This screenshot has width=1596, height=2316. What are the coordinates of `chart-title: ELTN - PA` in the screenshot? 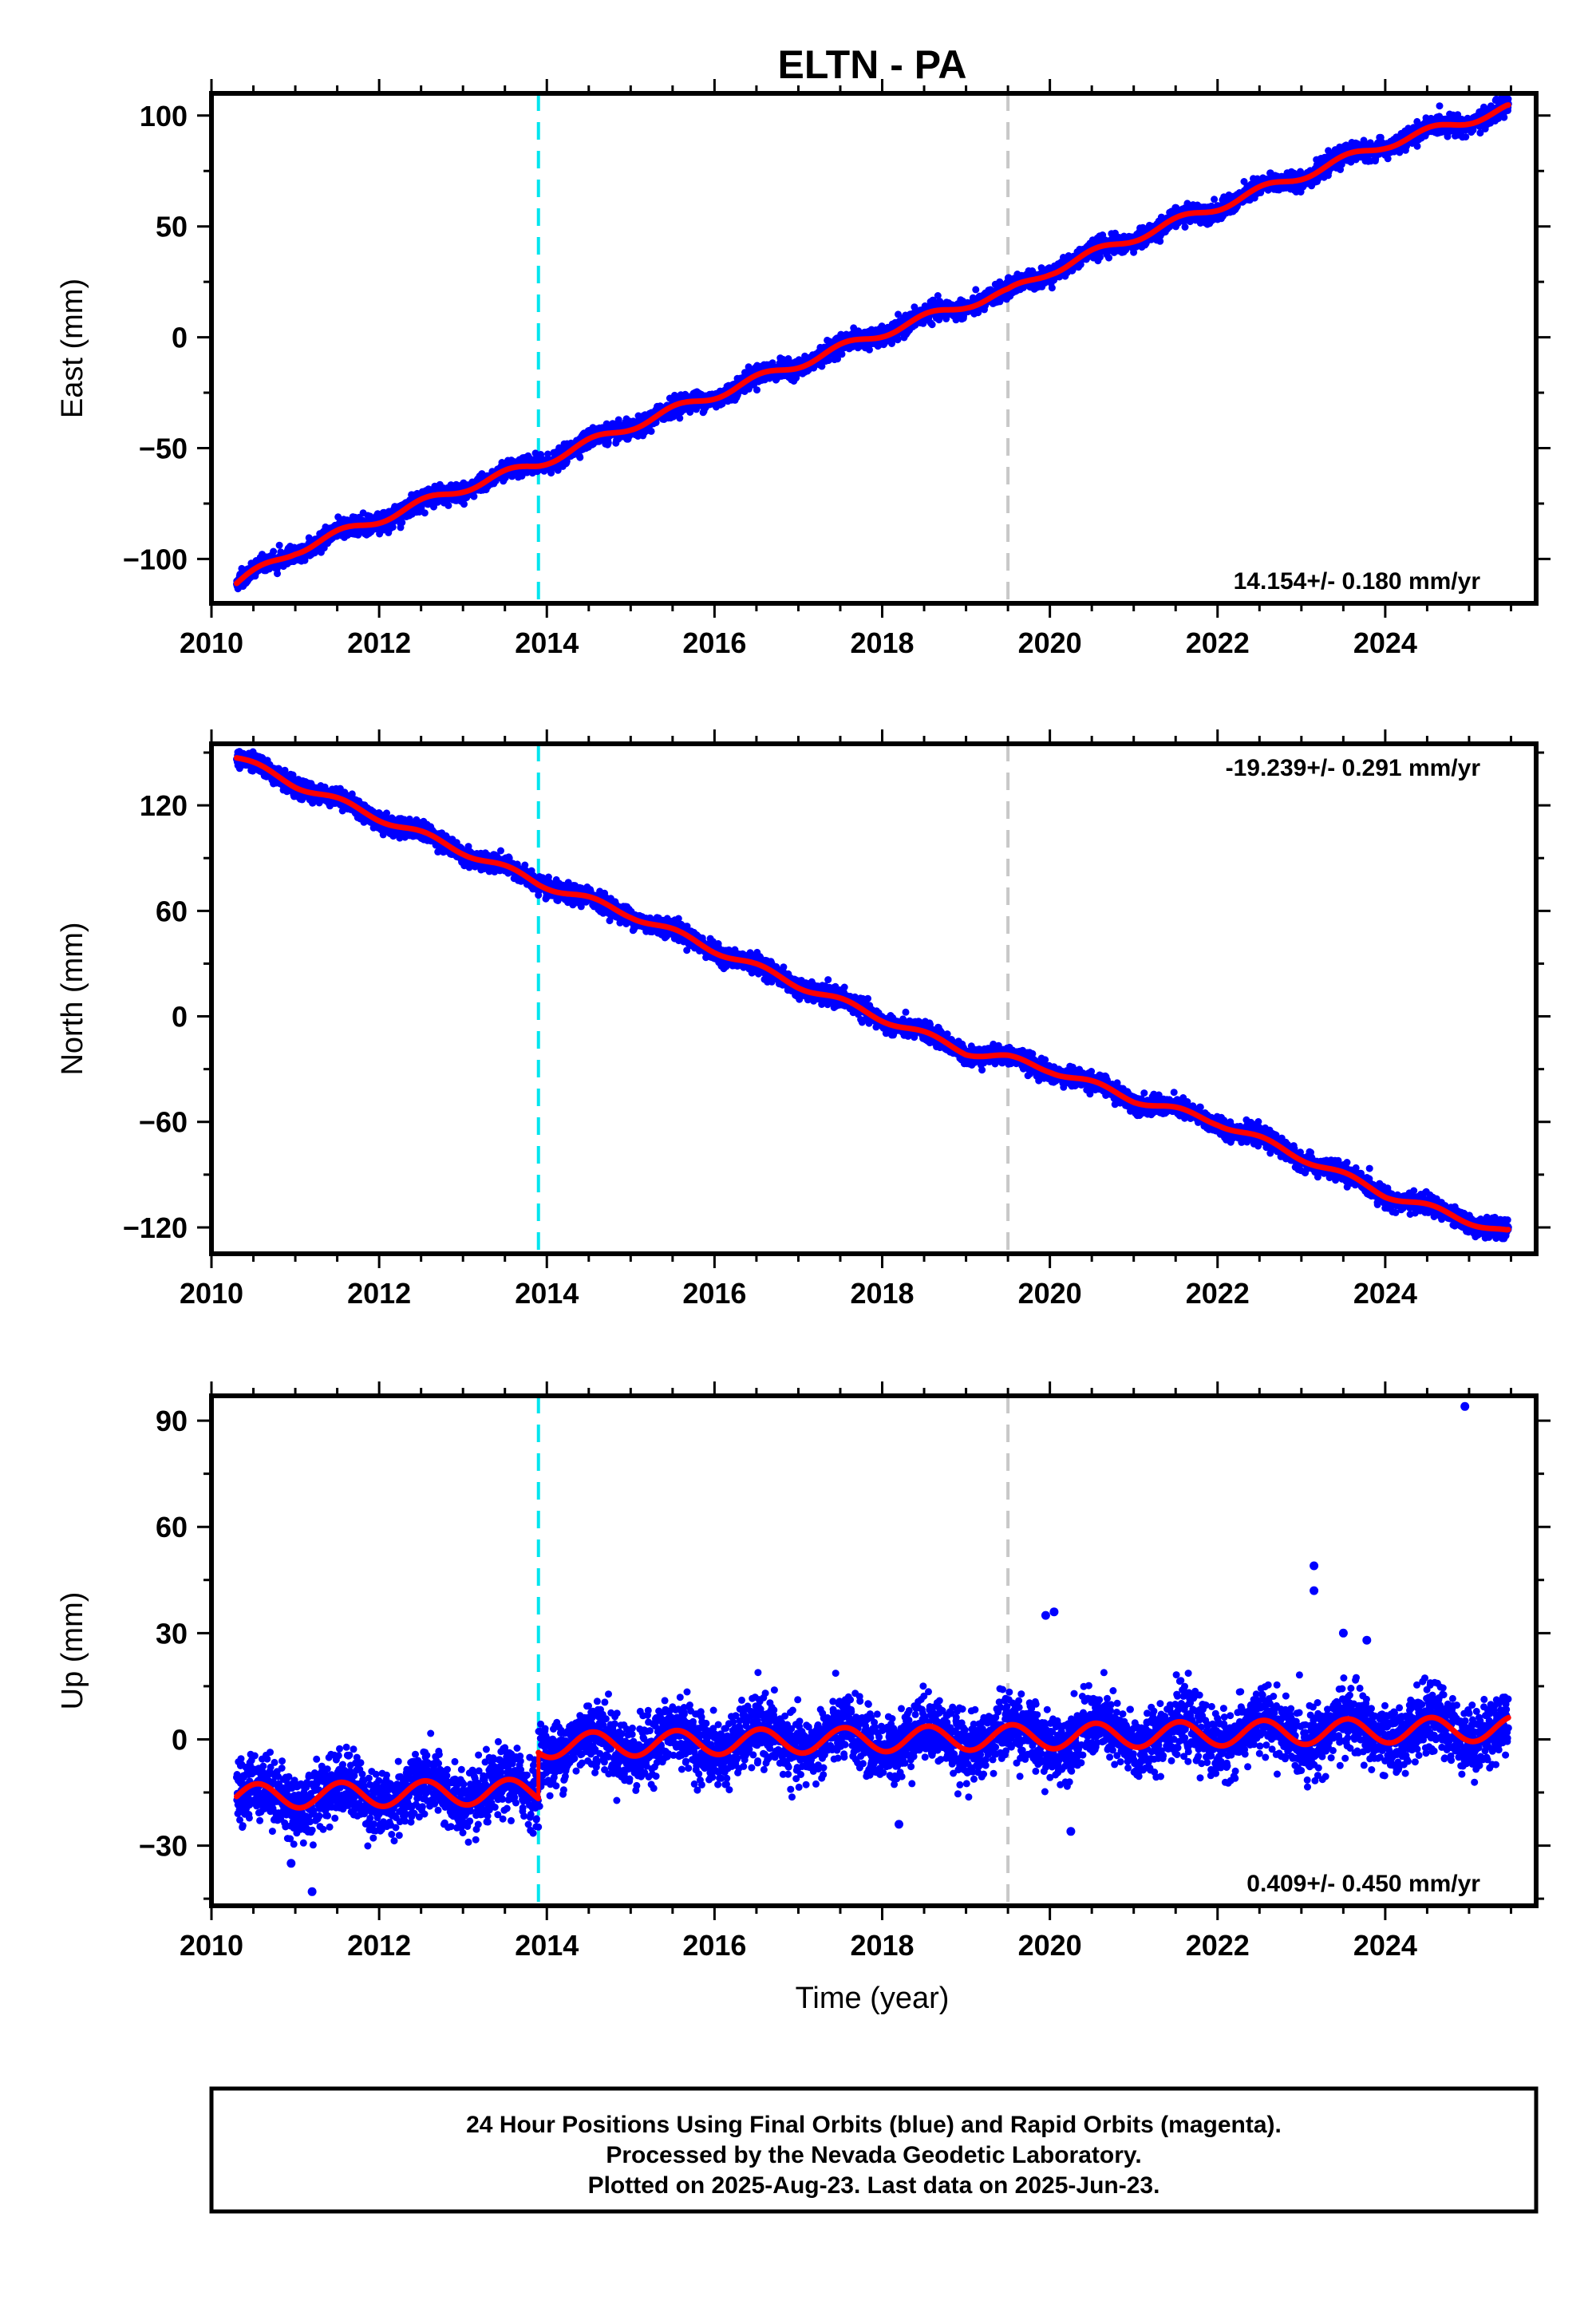 It's located at (871, 64).